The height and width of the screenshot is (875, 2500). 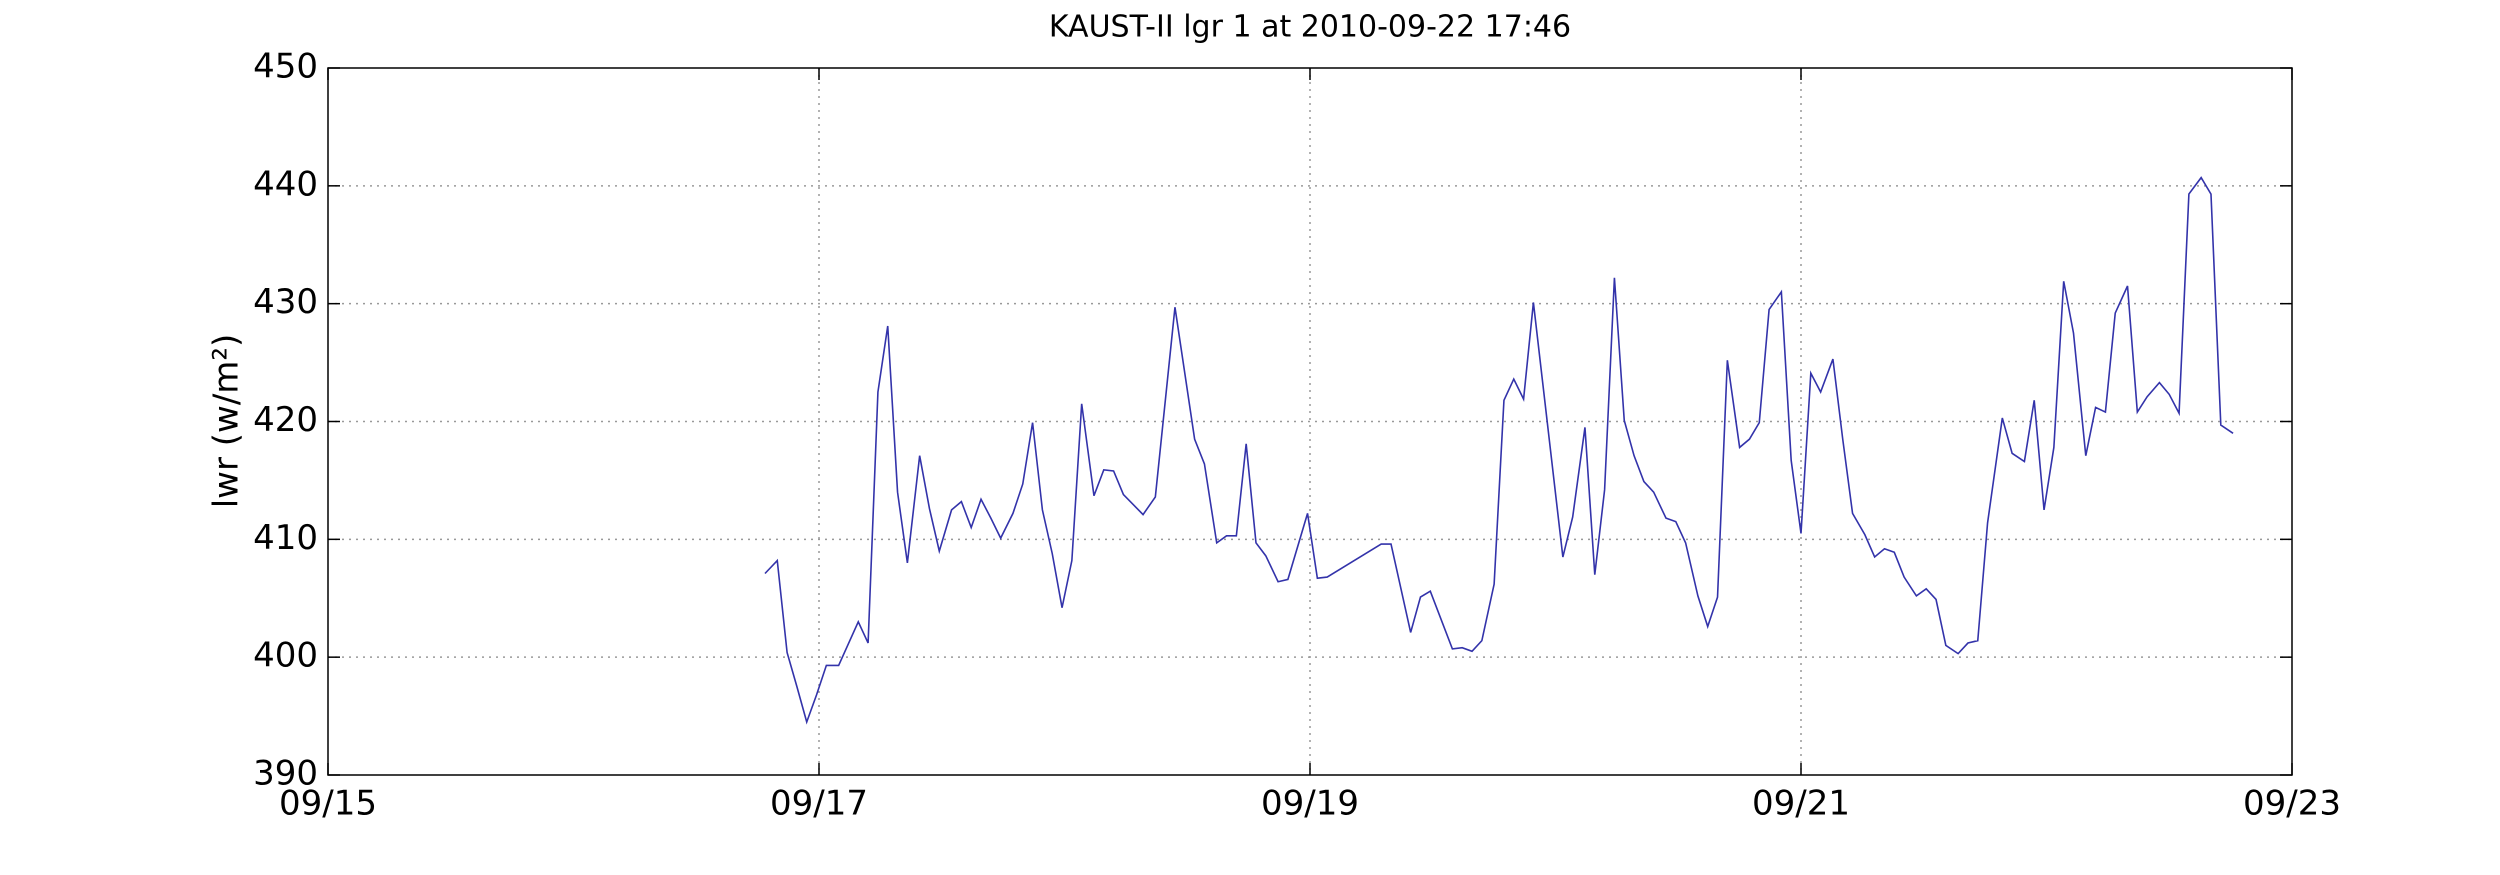 What do you see at coordinates (1801, 804) in the screenshot?
I see `x-tick-label: 09/21` at bounding box center [1801, 804].